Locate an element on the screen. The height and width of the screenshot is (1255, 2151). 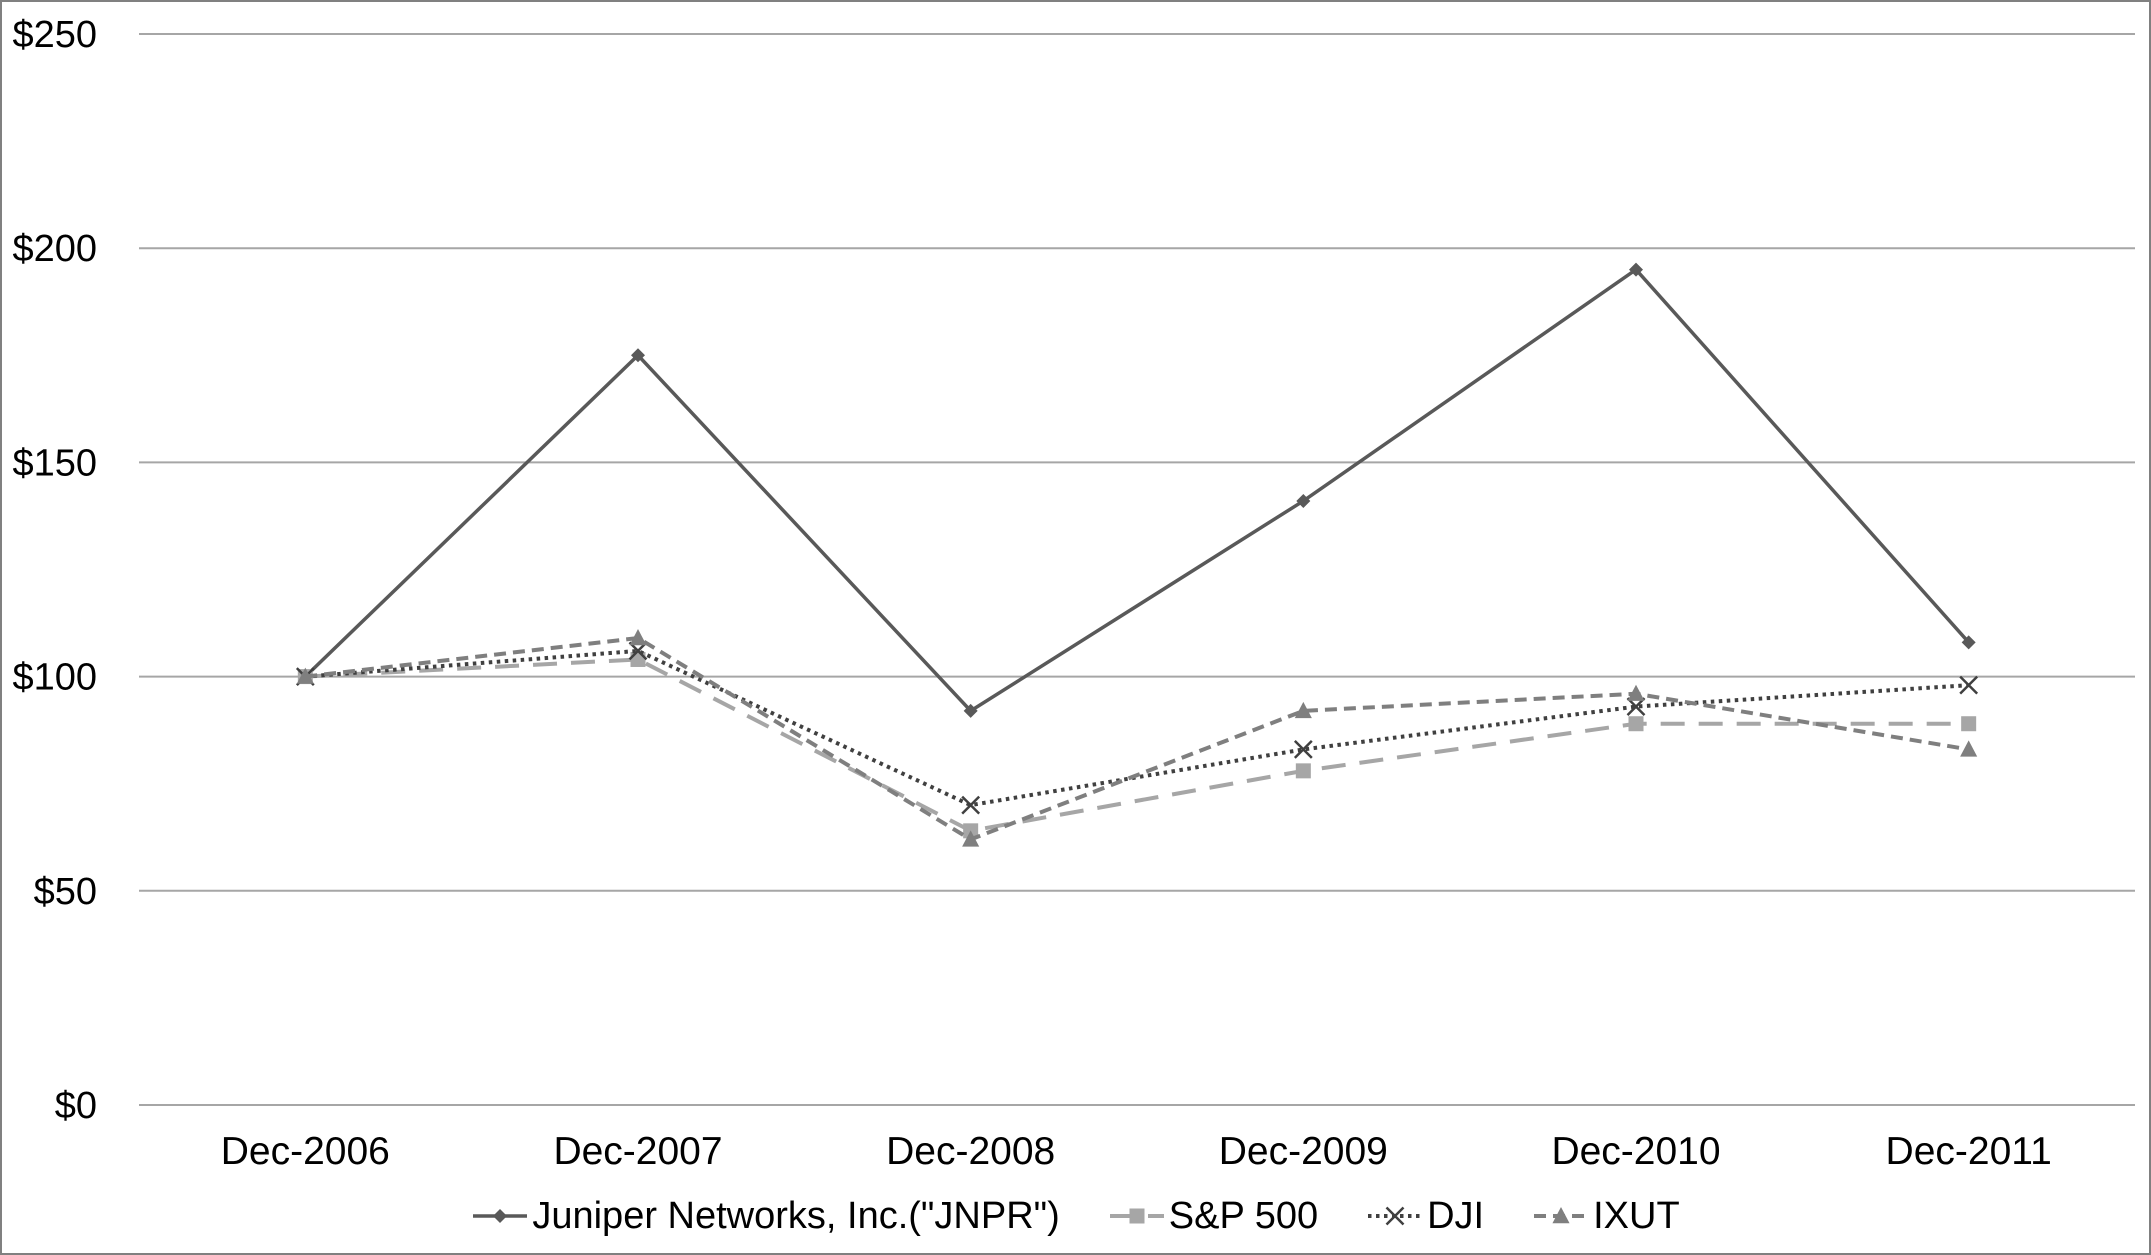
legend-swatch-diamond-icon is located at coordinates (500, 1216).